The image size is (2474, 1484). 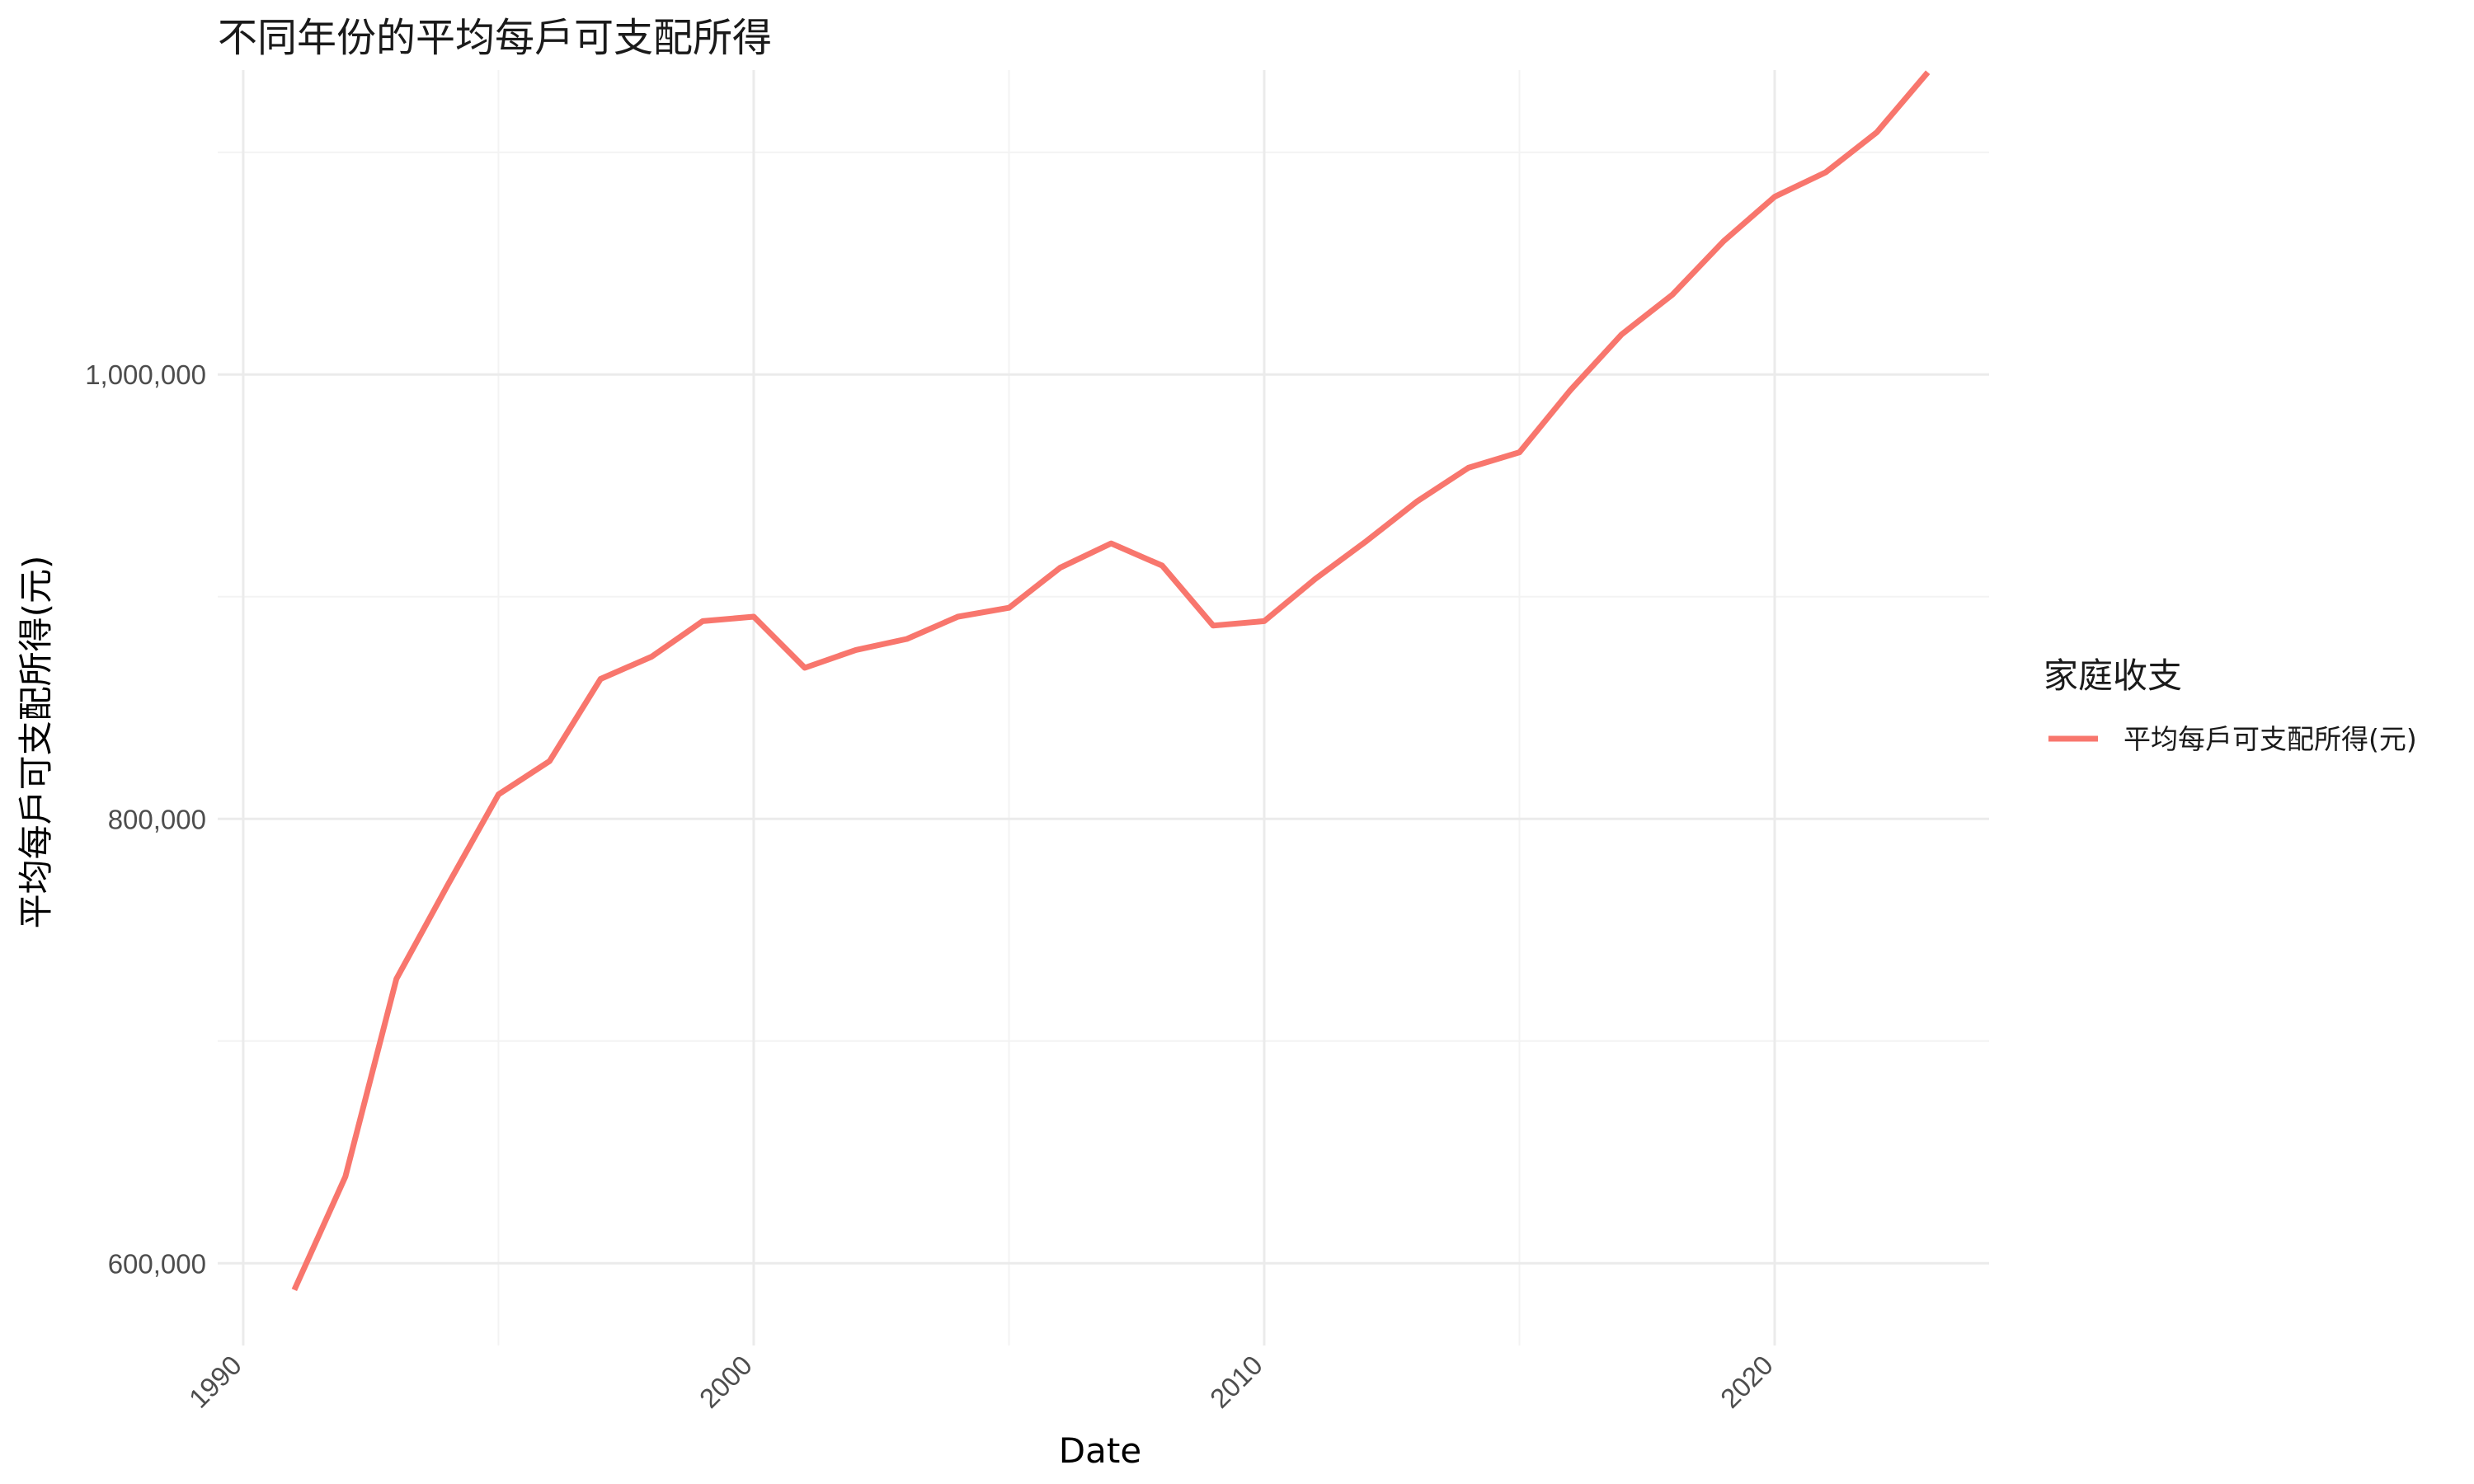 I want to click on y-tick-label: 800,000, so click(x=157, y=819).